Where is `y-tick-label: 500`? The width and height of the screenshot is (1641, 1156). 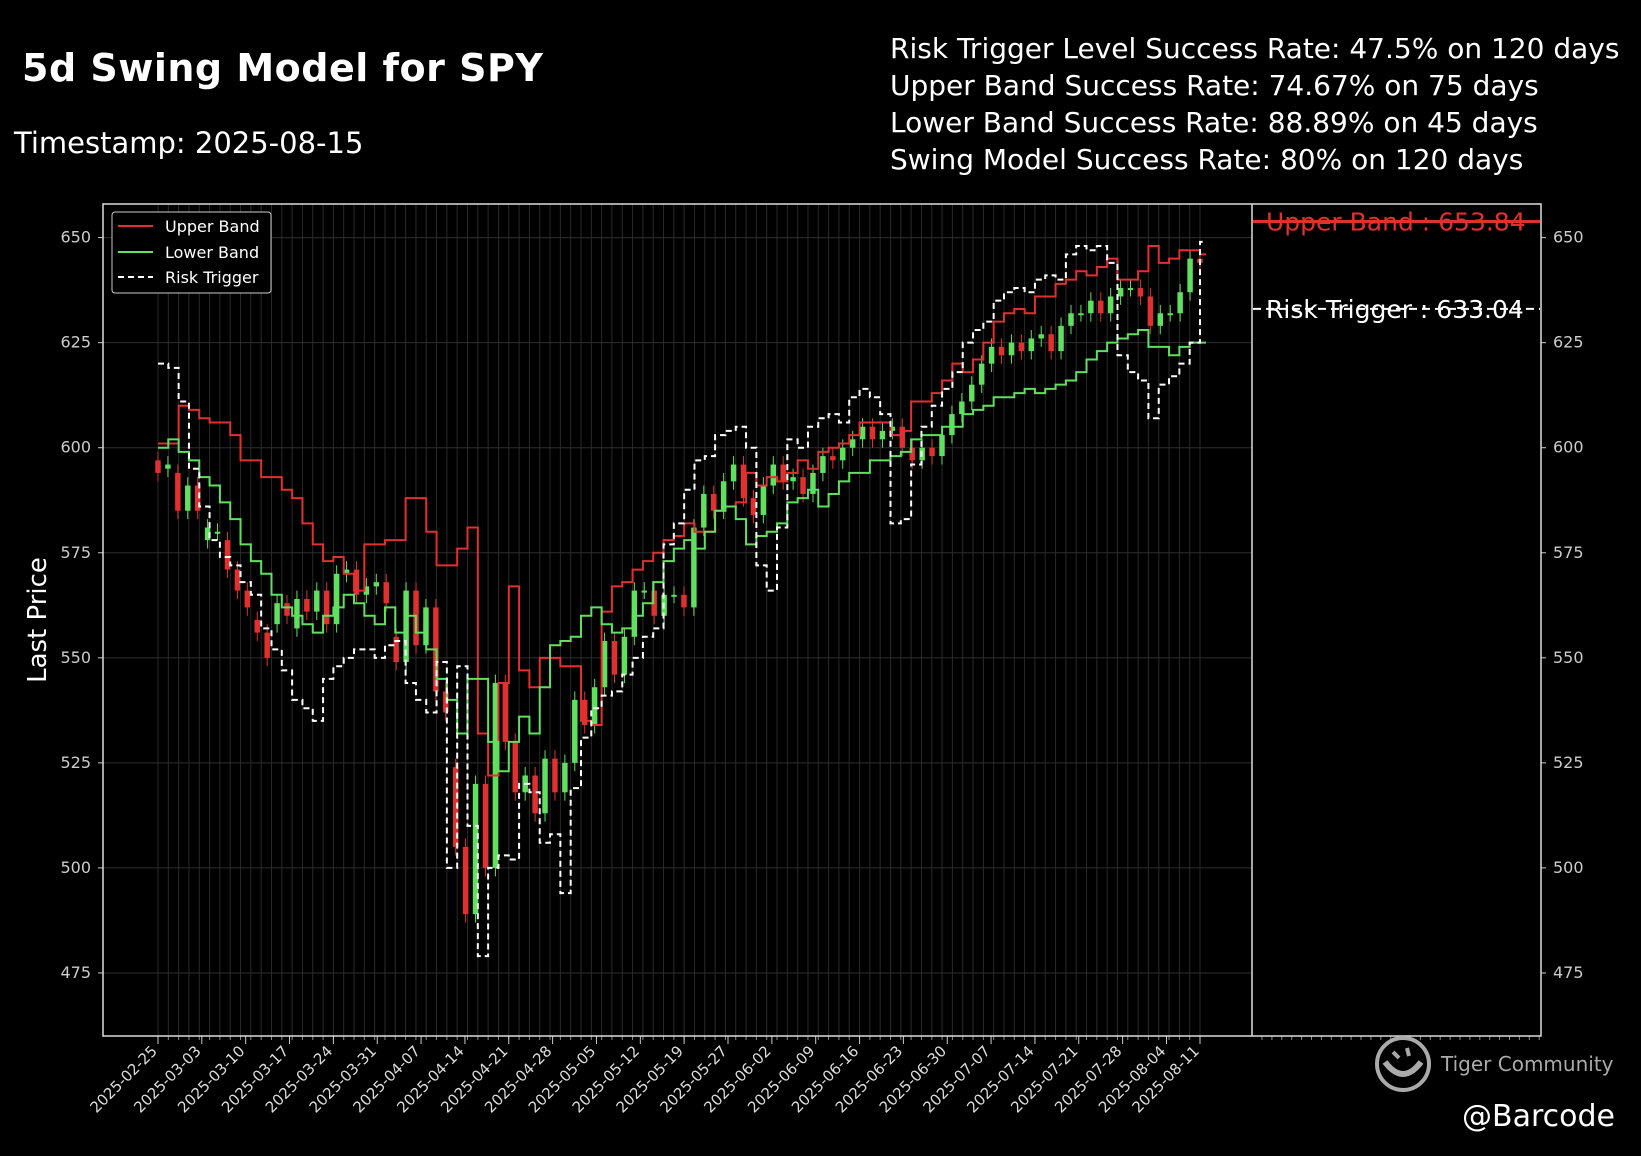 y-tick-label: 500 is located at coordinates (75, 867).